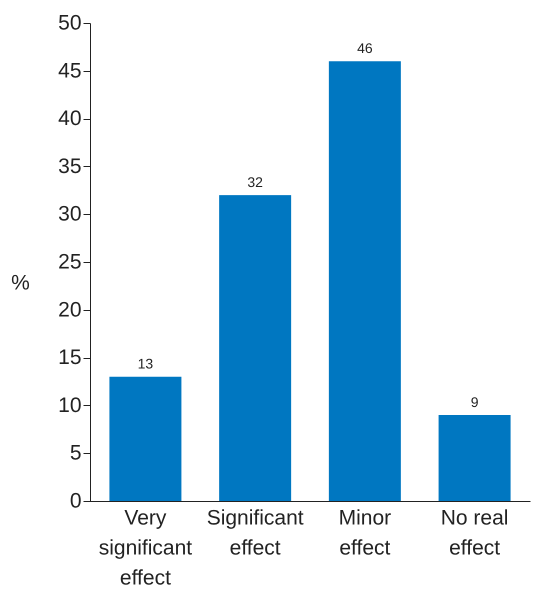  What do you see at coordinates (474, 533) in the screenshot?
I see `x-tick-label: No real effect` at bounding box center [474, 533].